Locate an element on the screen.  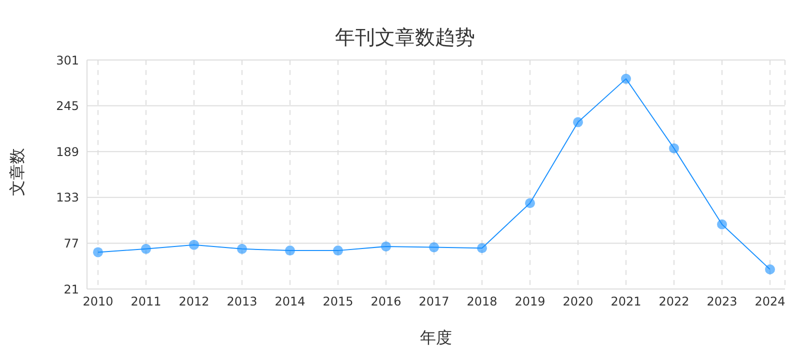
y-tick-label: 301 is located at coordinates (67, 60).